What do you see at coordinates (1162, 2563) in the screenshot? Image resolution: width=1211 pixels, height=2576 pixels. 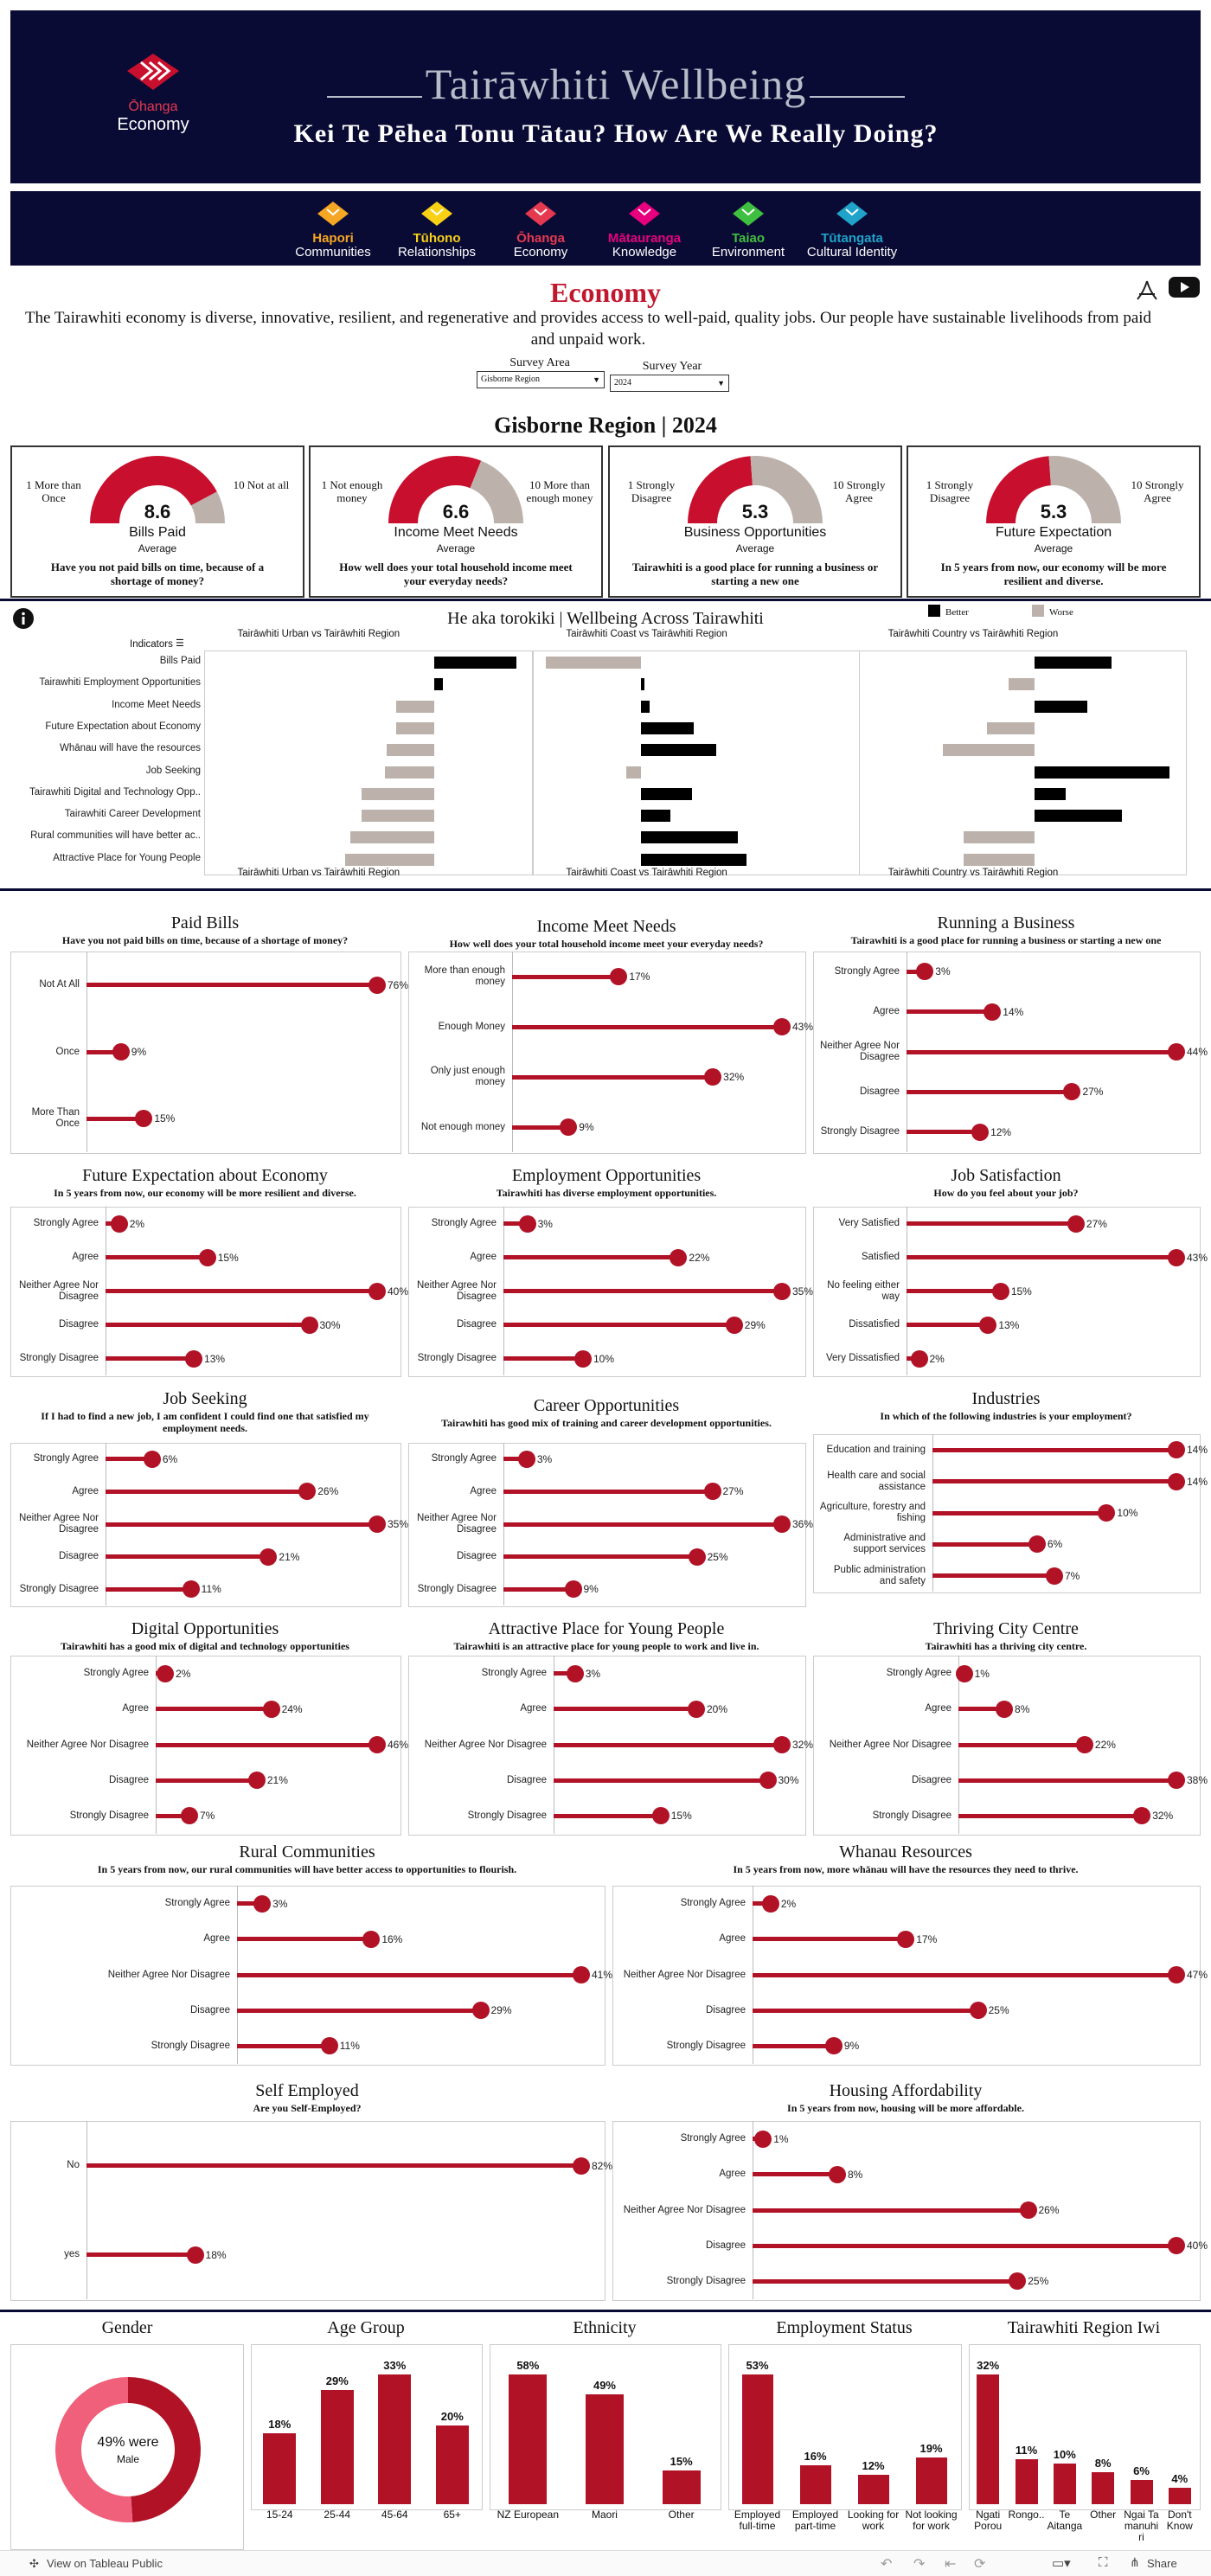 I see `share-button: Share` at bounding box center [1162, 2563].